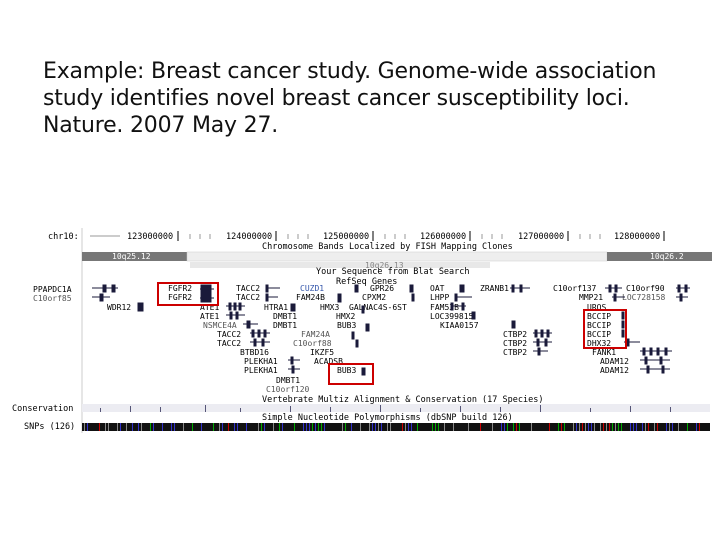 The width and height of the screenshot is (720, 540). What do you see at coordinates (378, 307) in the screenshot?
I see `gene-galnac4s-6st: GALNAC4S-6ST` at bounding box center [378, 307].